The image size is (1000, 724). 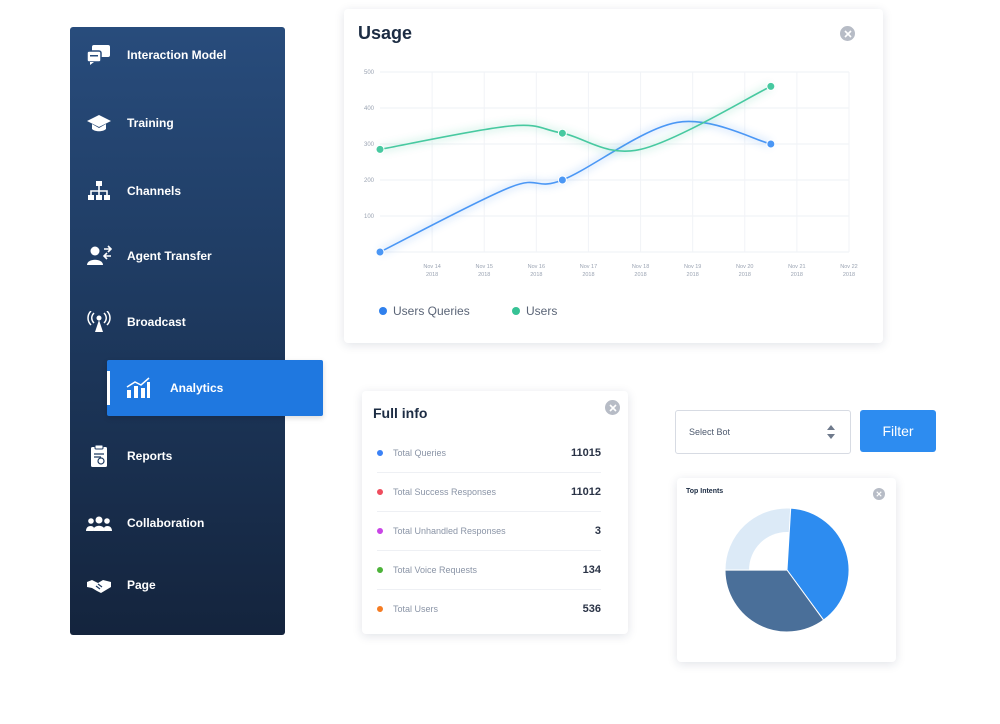 I want to click on legend-label: Users, so click(x=542, y=311).